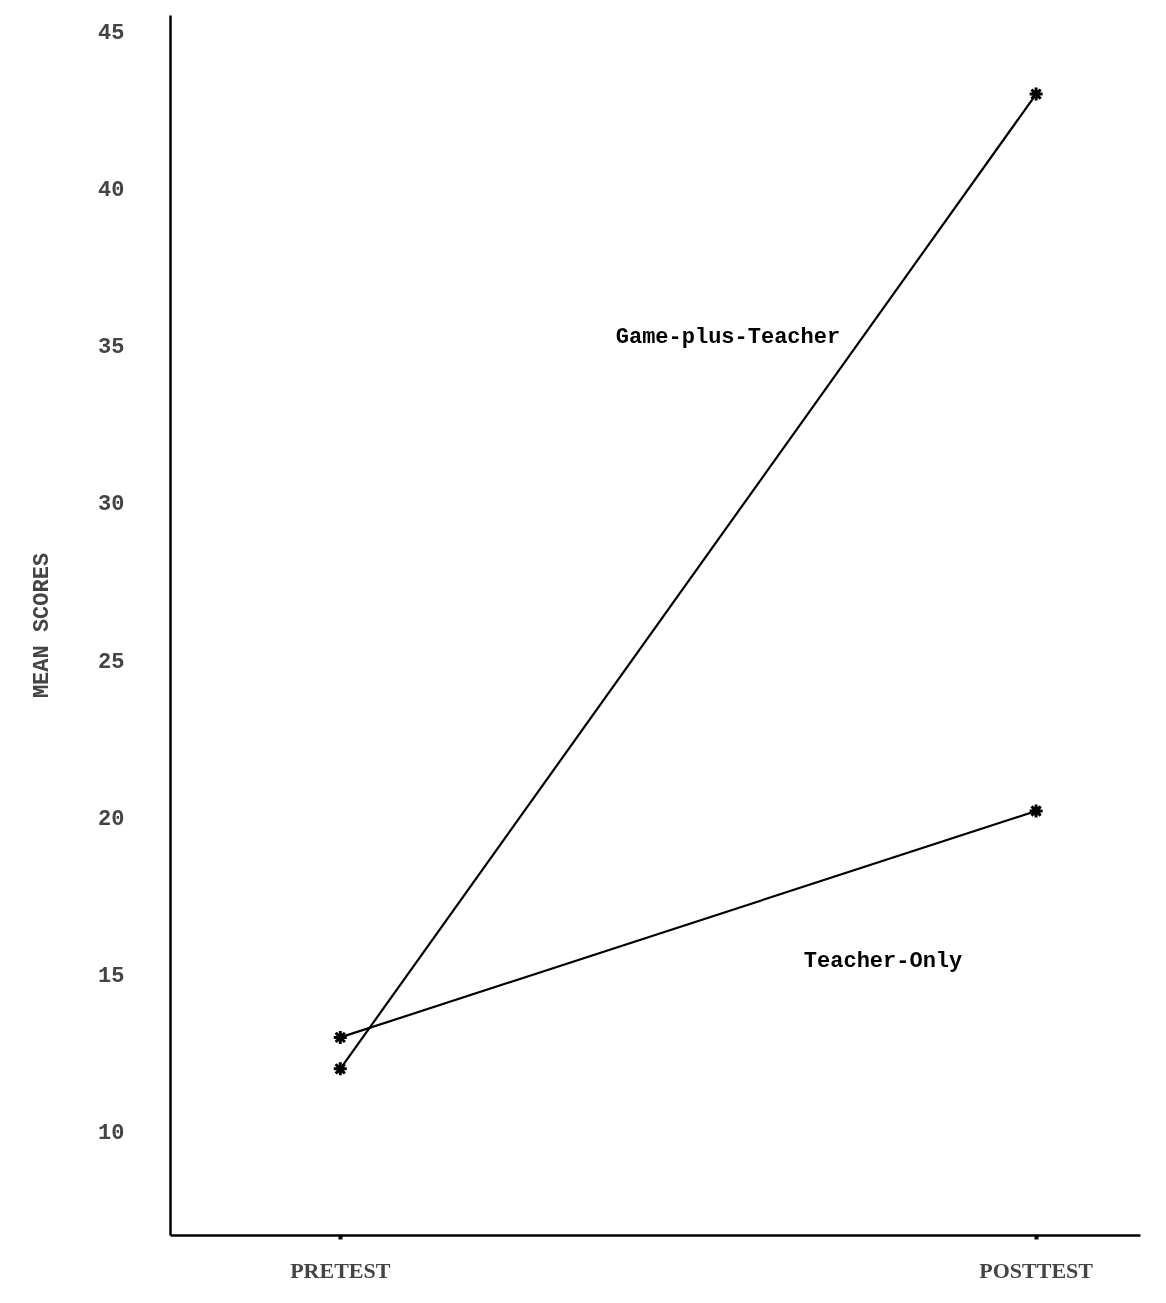 The width and height of the screenshot is (1166, 1303). What do you see at coordinates (728, 338) in the screenshot?
I see `series-label: Game-plus-Teacher` at bounding box center [728, 338].